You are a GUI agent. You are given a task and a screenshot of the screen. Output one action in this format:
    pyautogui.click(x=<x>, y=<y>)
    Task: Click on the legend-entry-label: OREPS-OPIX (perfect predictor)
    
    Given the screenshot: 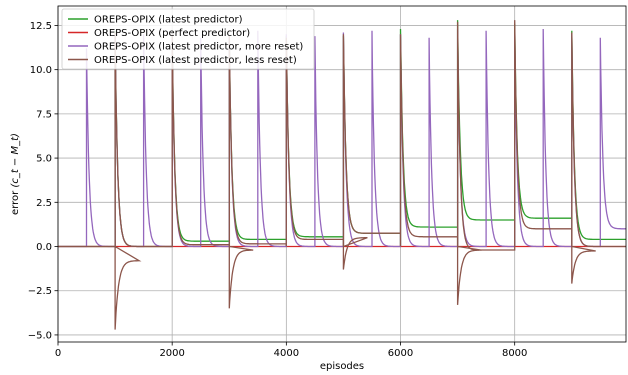 What is the action you would take?
    pyautogui.click(x=172, y=33)
    